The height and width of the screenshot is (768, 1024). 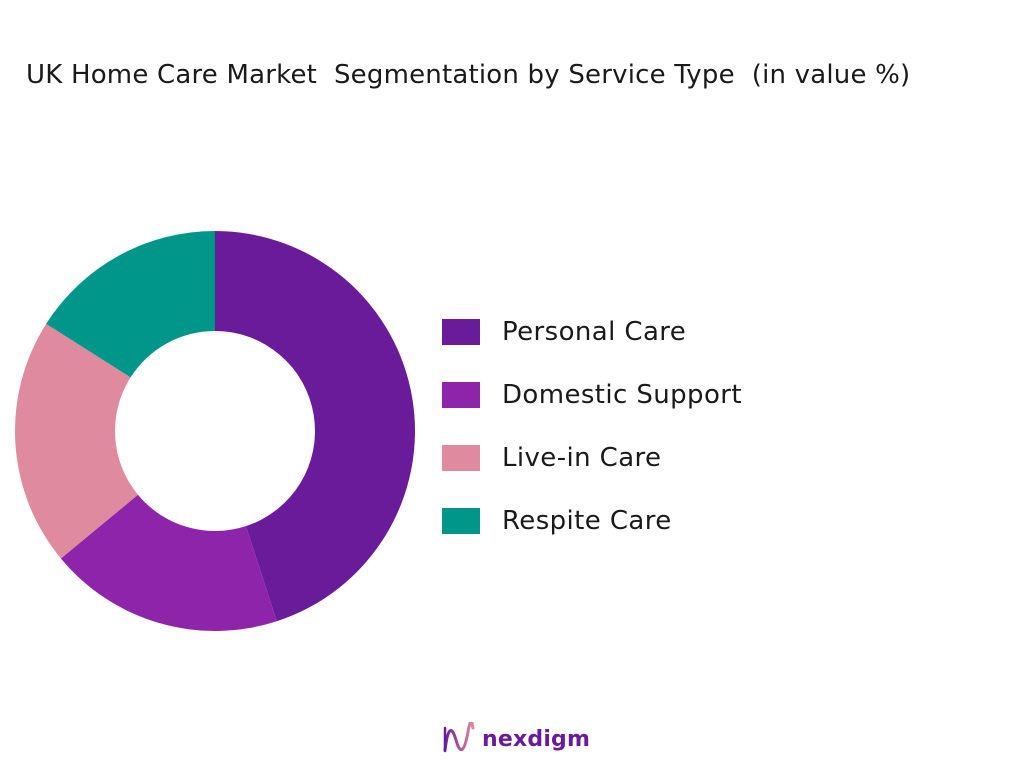 What do you see at coordinates (315, 426) in the screenshot?
I see `donut-slice-personal-care` at bounding box center [315, 426].